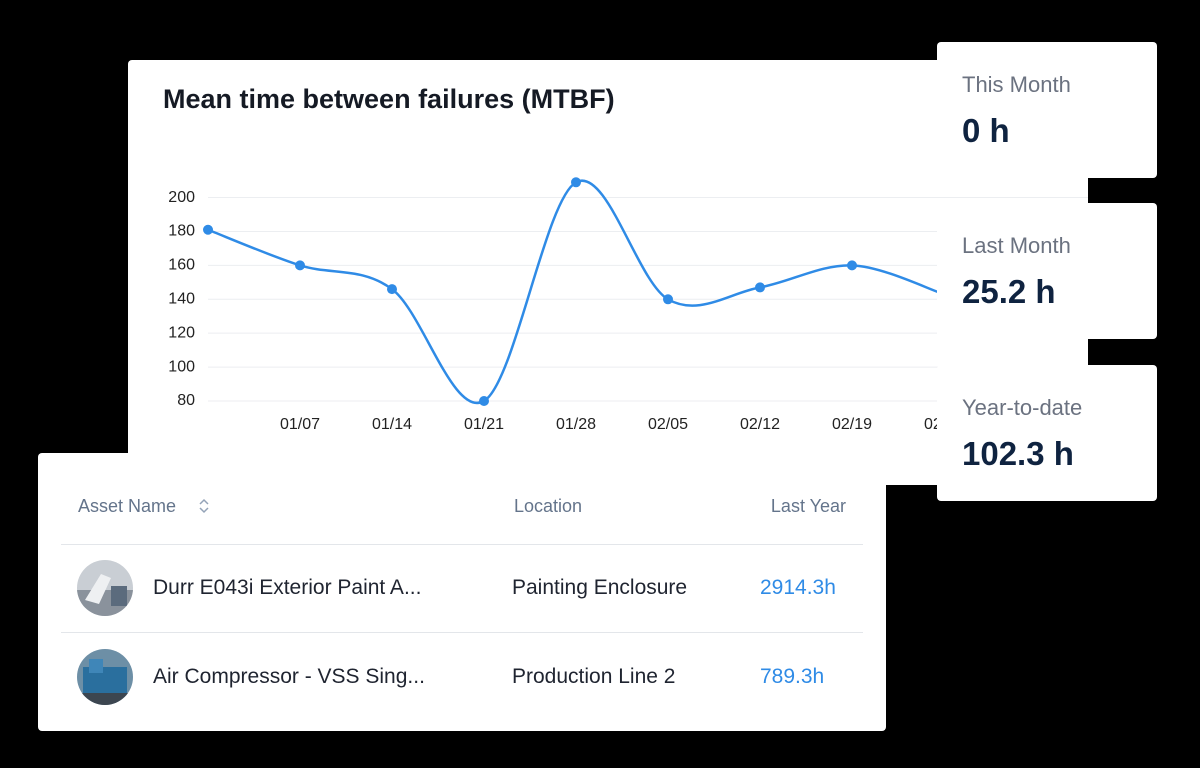  I want to click on y-tick-label: 100, so click(181, 366).